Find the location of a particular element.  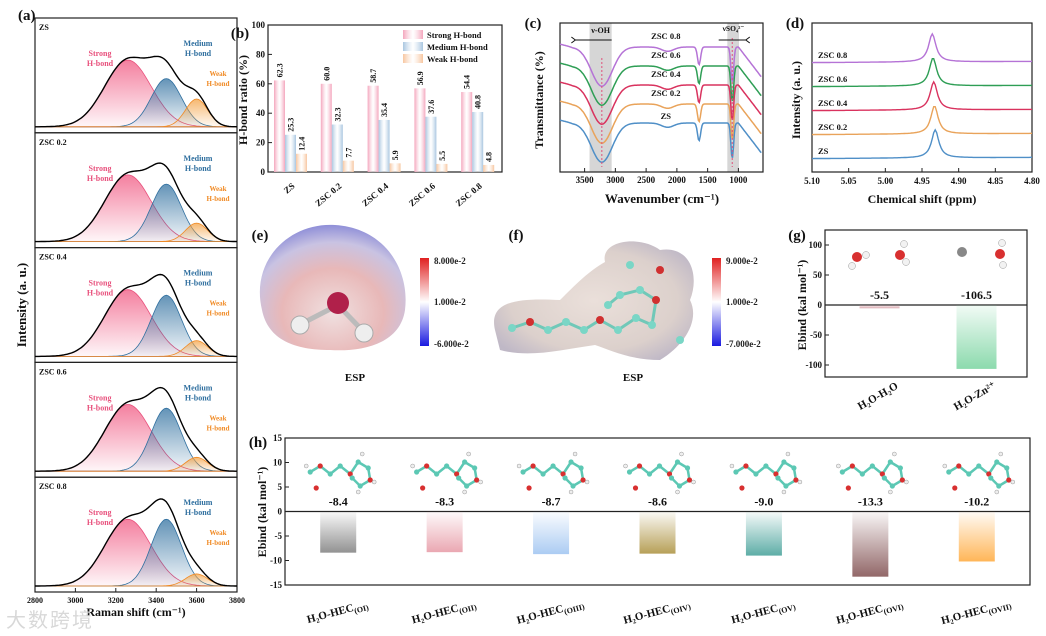

data-label: 37.6 is located at coordinates (431, 107).